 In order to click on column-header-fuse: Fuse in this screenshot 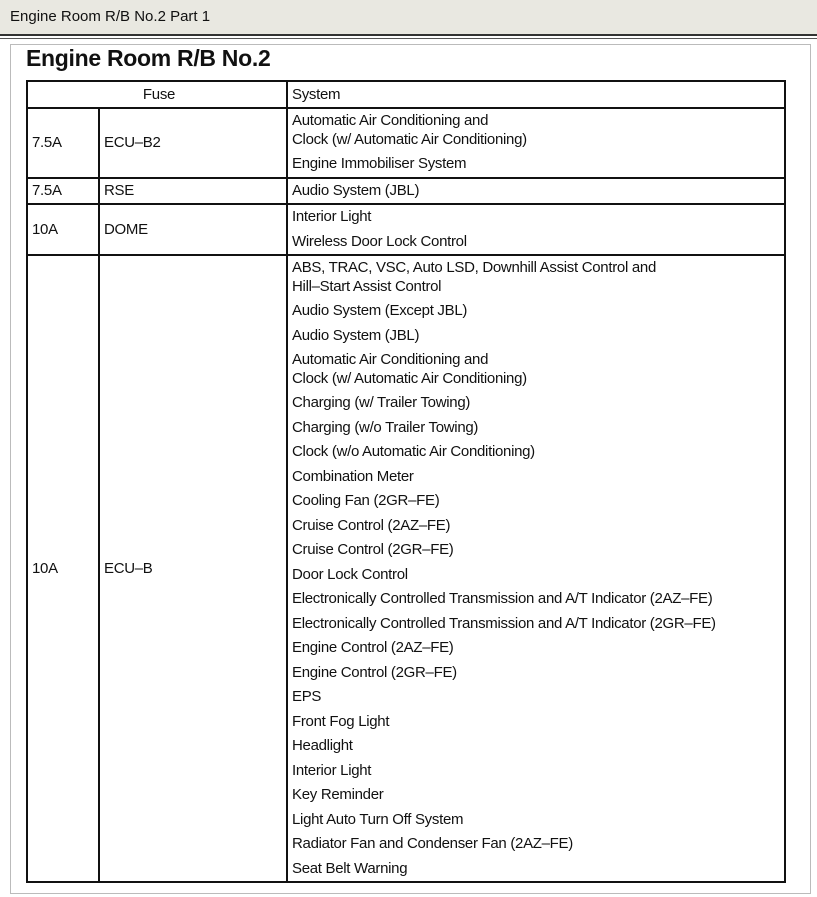, I will do `click(158, 95)`.